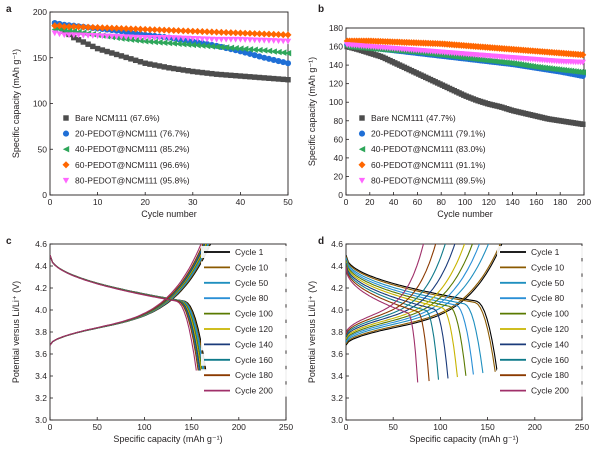 The height and width of the screenshot is (461, 600). Describe the element at coordinates (251, 283) in the screenshot. I see `legend-label: Cycle 50` at that location.